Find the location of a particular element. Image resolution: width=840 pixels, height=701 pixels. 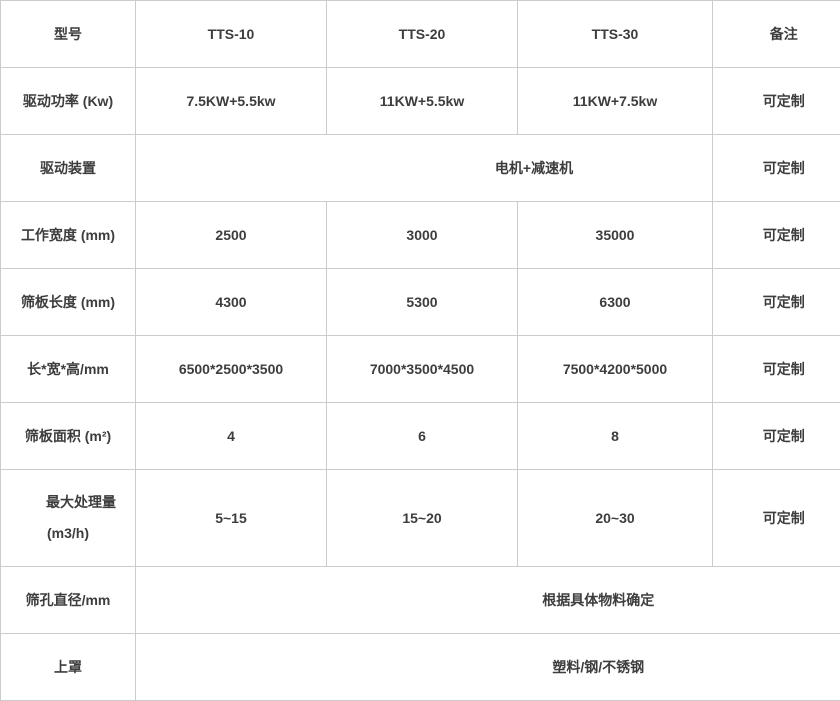

spec-value-cell: 20~30 is located at coordinates (615, 518).